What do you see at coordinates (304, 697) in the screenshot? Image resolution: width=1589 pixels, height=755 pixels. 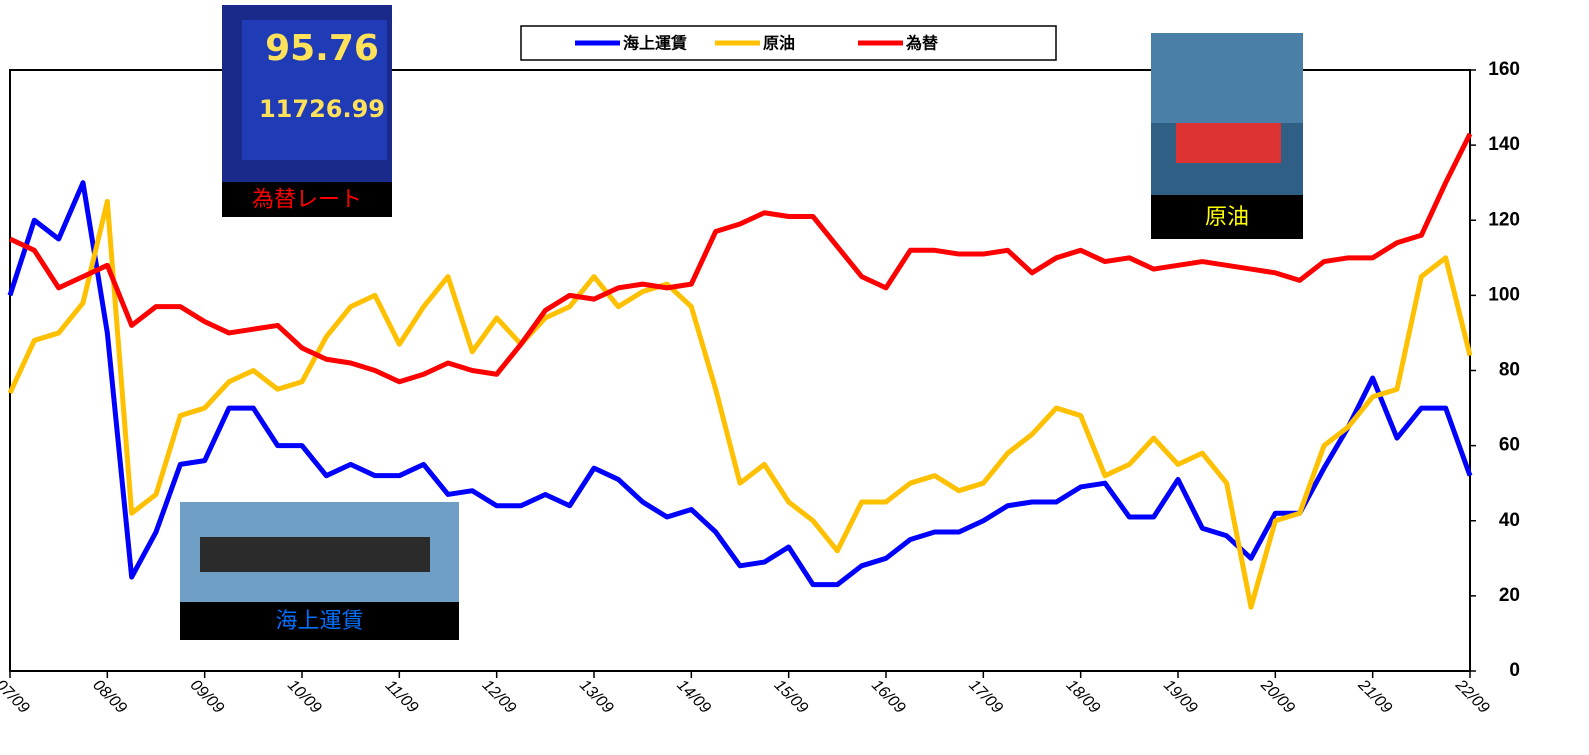 I see `x-tick-label: 10/09` at bounding box center [304, 697].